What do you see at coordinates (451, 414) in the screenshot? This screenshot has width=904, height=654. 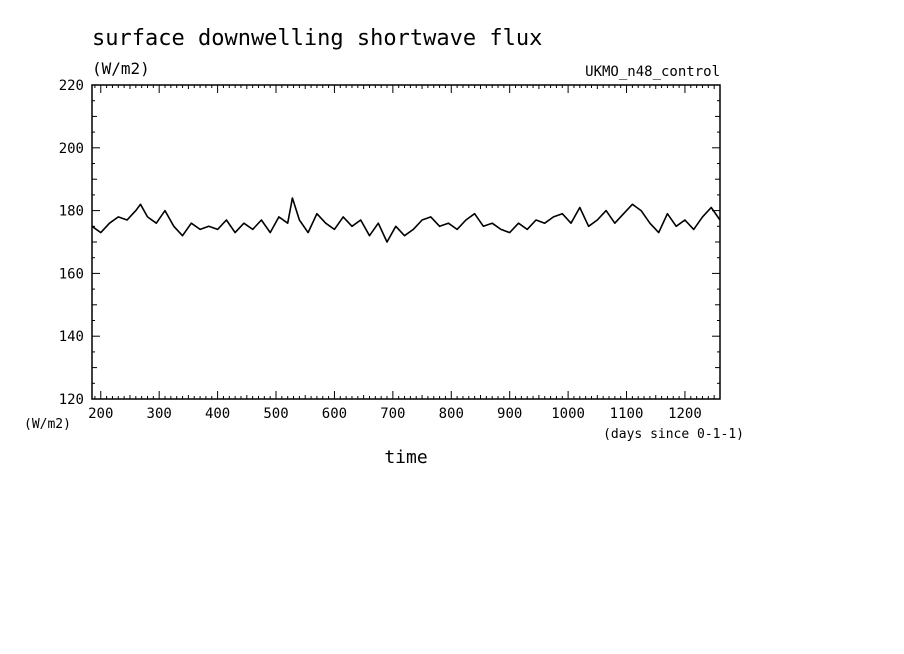 I see `x-tick-label: 800` at bounding box center [451, 414].